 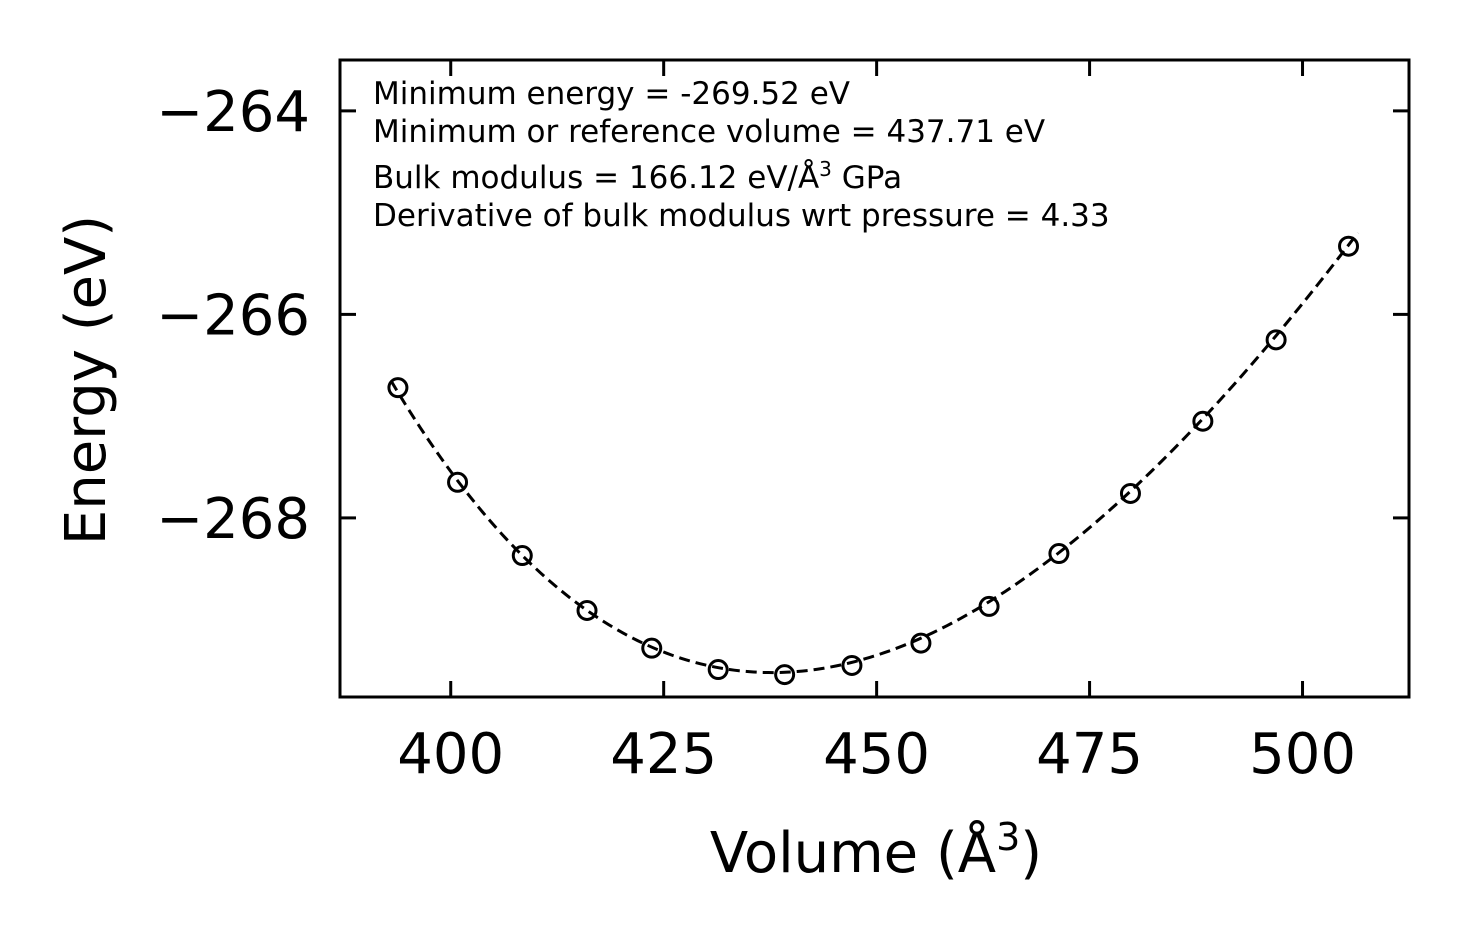 I want to click on annotation-bulk-modulus-unit: GPa, so click(x=867, y=178).